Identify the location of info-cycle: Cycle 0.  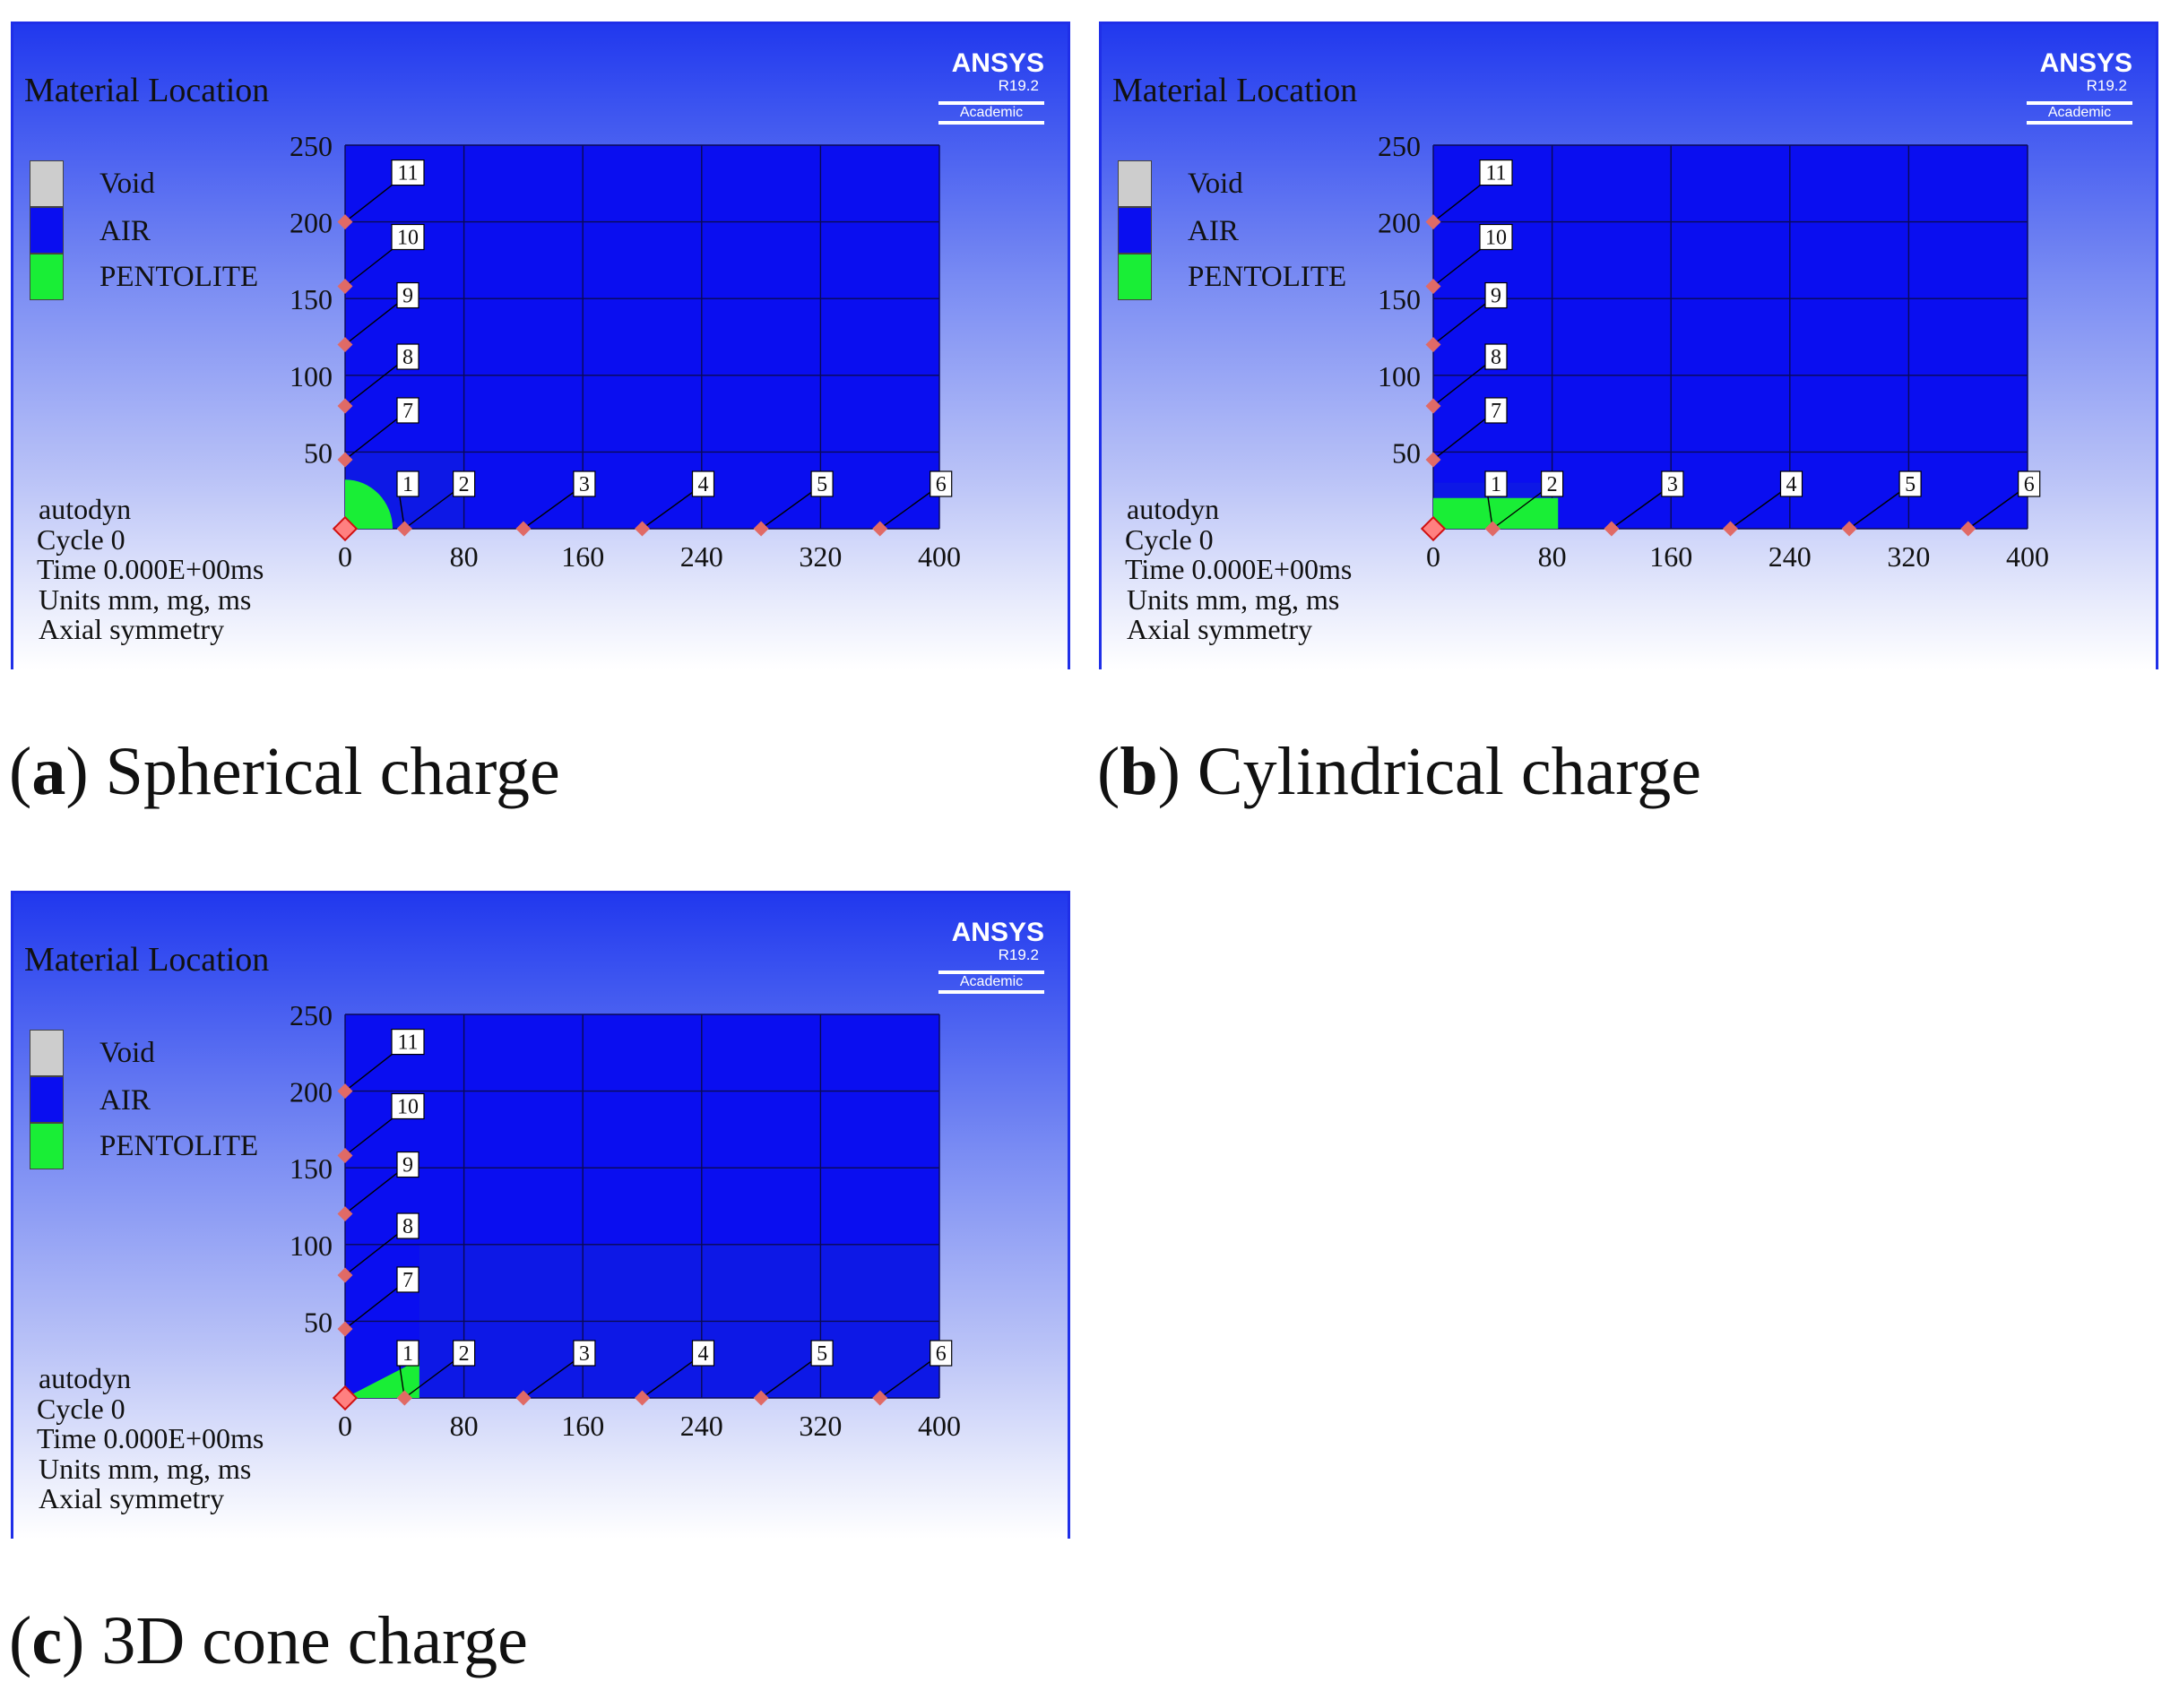
(81, 539).